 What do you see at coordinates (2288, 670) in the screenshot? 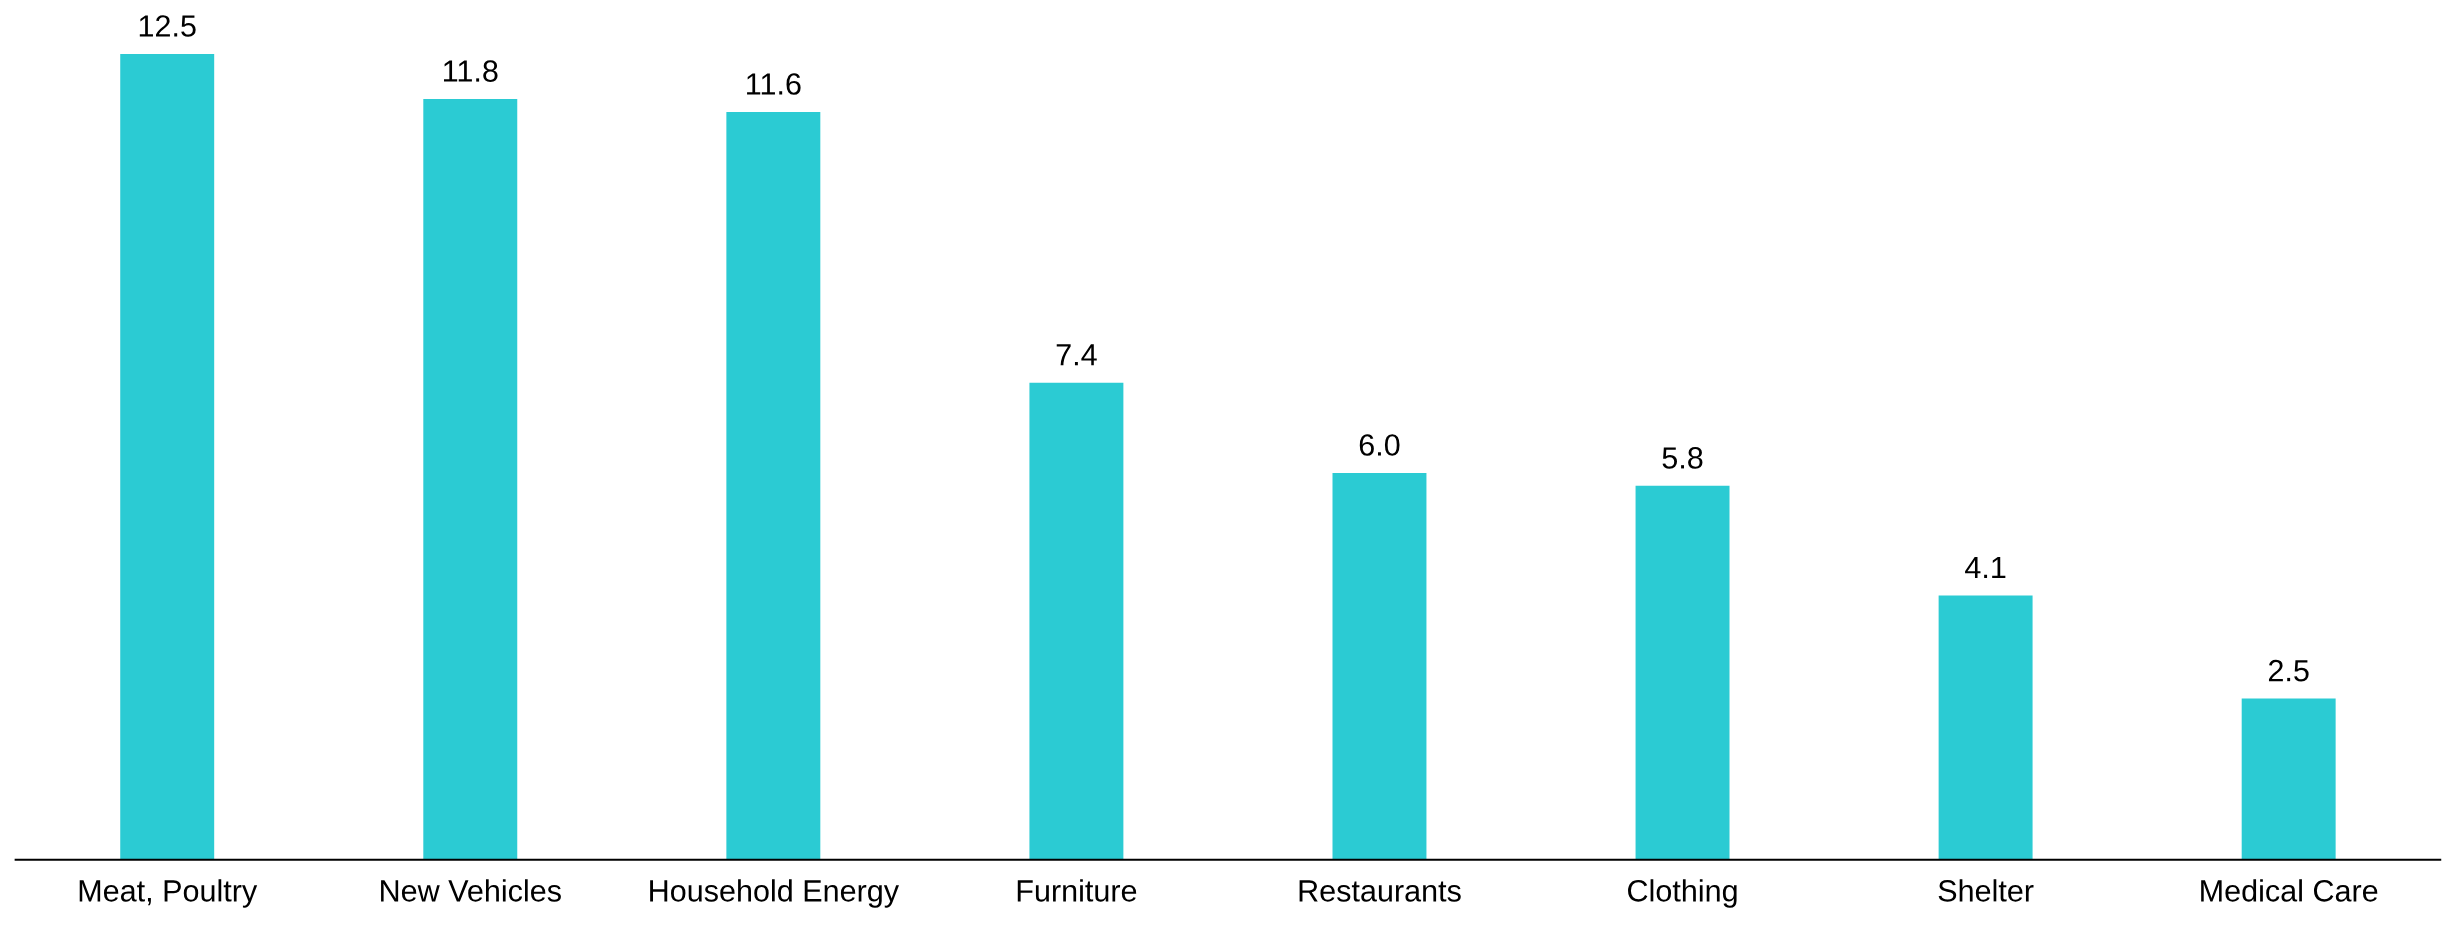
I see `data-label: 2.5` at bounding box center [2288, 670].